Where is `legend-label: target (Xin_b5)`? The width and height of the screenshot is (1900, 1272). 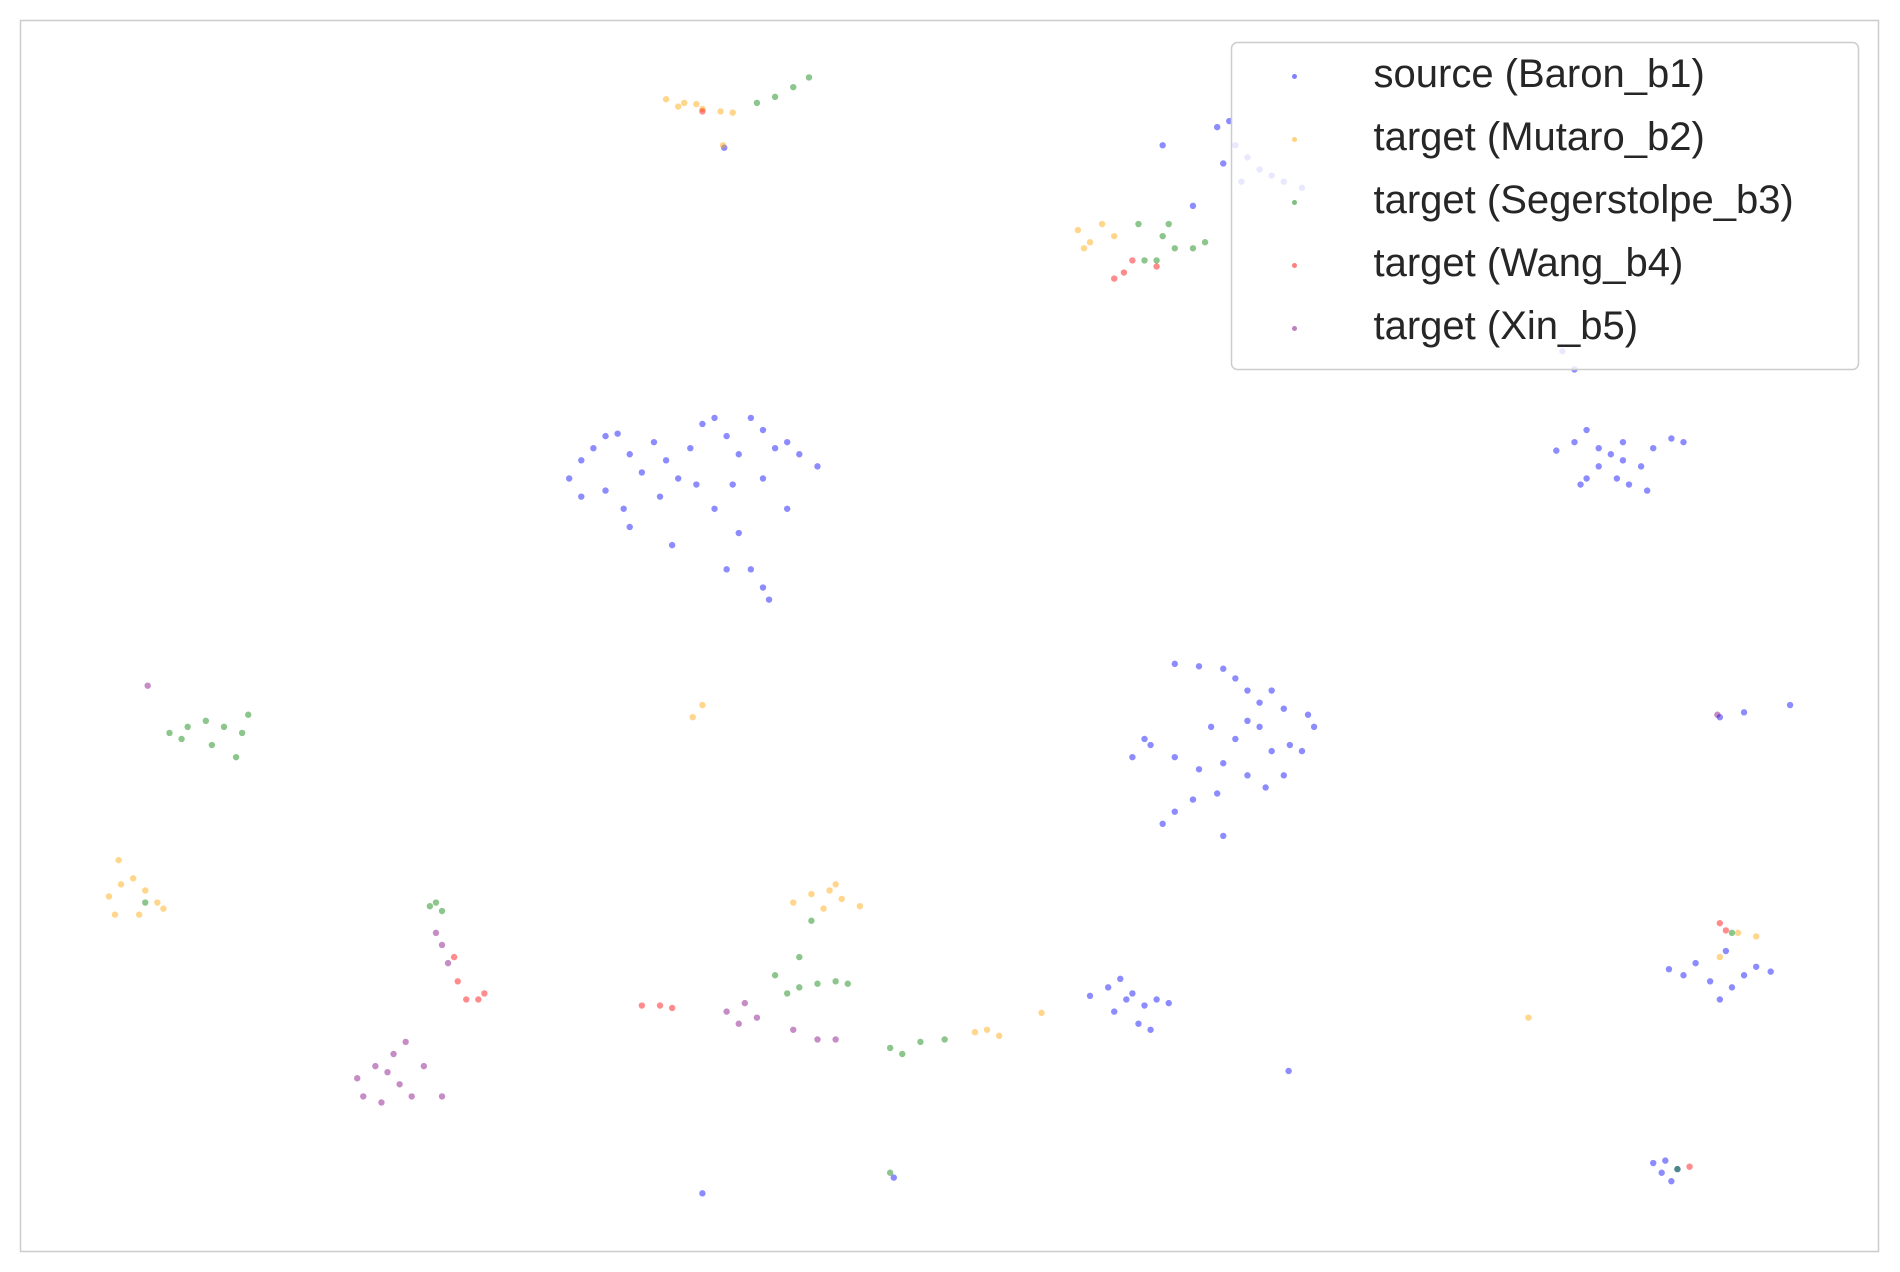 legend-label: target (Xin_b5) is located at coordinates (1506, 326).